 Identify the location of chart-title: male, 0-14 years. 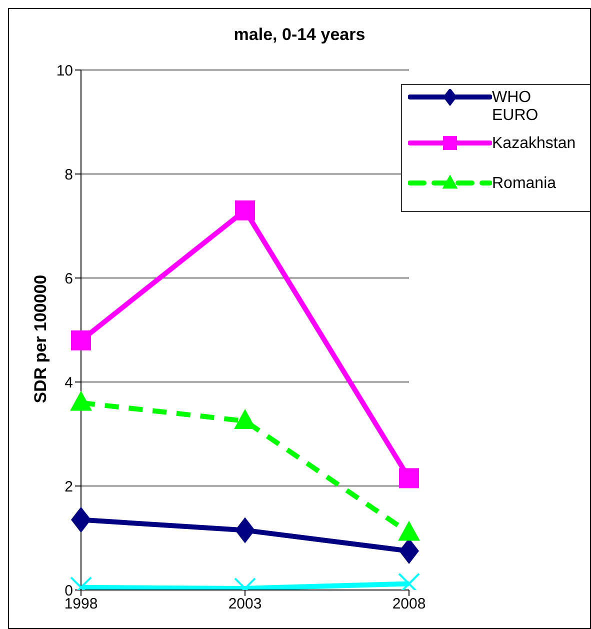
(299, 35).